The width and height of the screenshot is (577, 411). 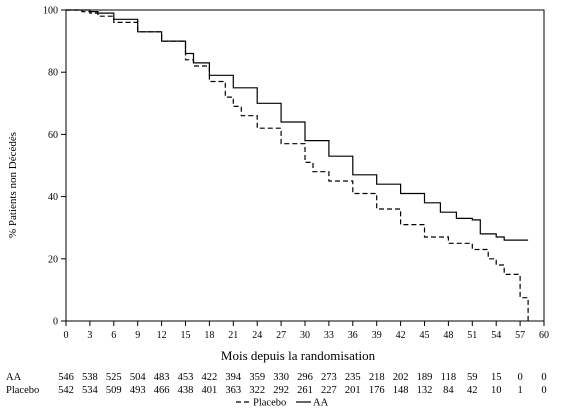 What do you see at coordinates (233, 390) in the screenshot?
I see `at-risk-value: 363` at bounding box center [233, 390].